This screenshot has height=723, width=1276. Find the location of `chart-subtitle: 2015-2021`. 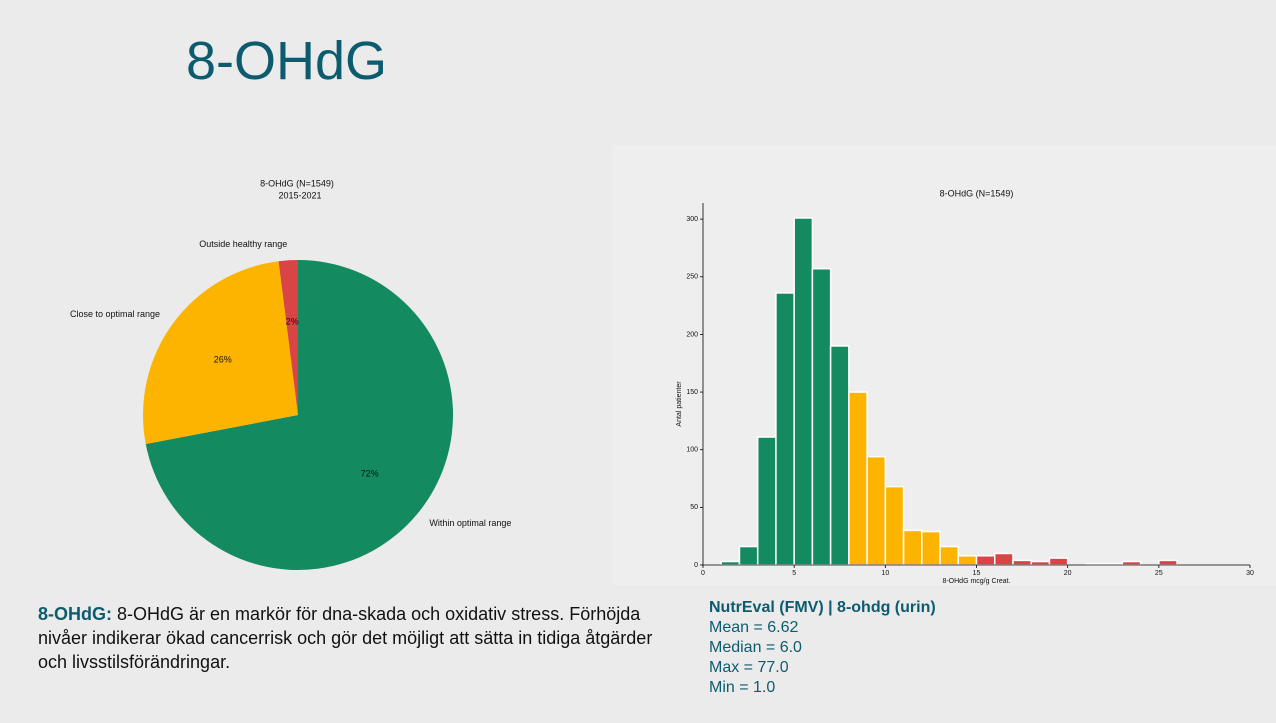

chart-subtitle: 2015-2021 is located at coordinates (299, 195).